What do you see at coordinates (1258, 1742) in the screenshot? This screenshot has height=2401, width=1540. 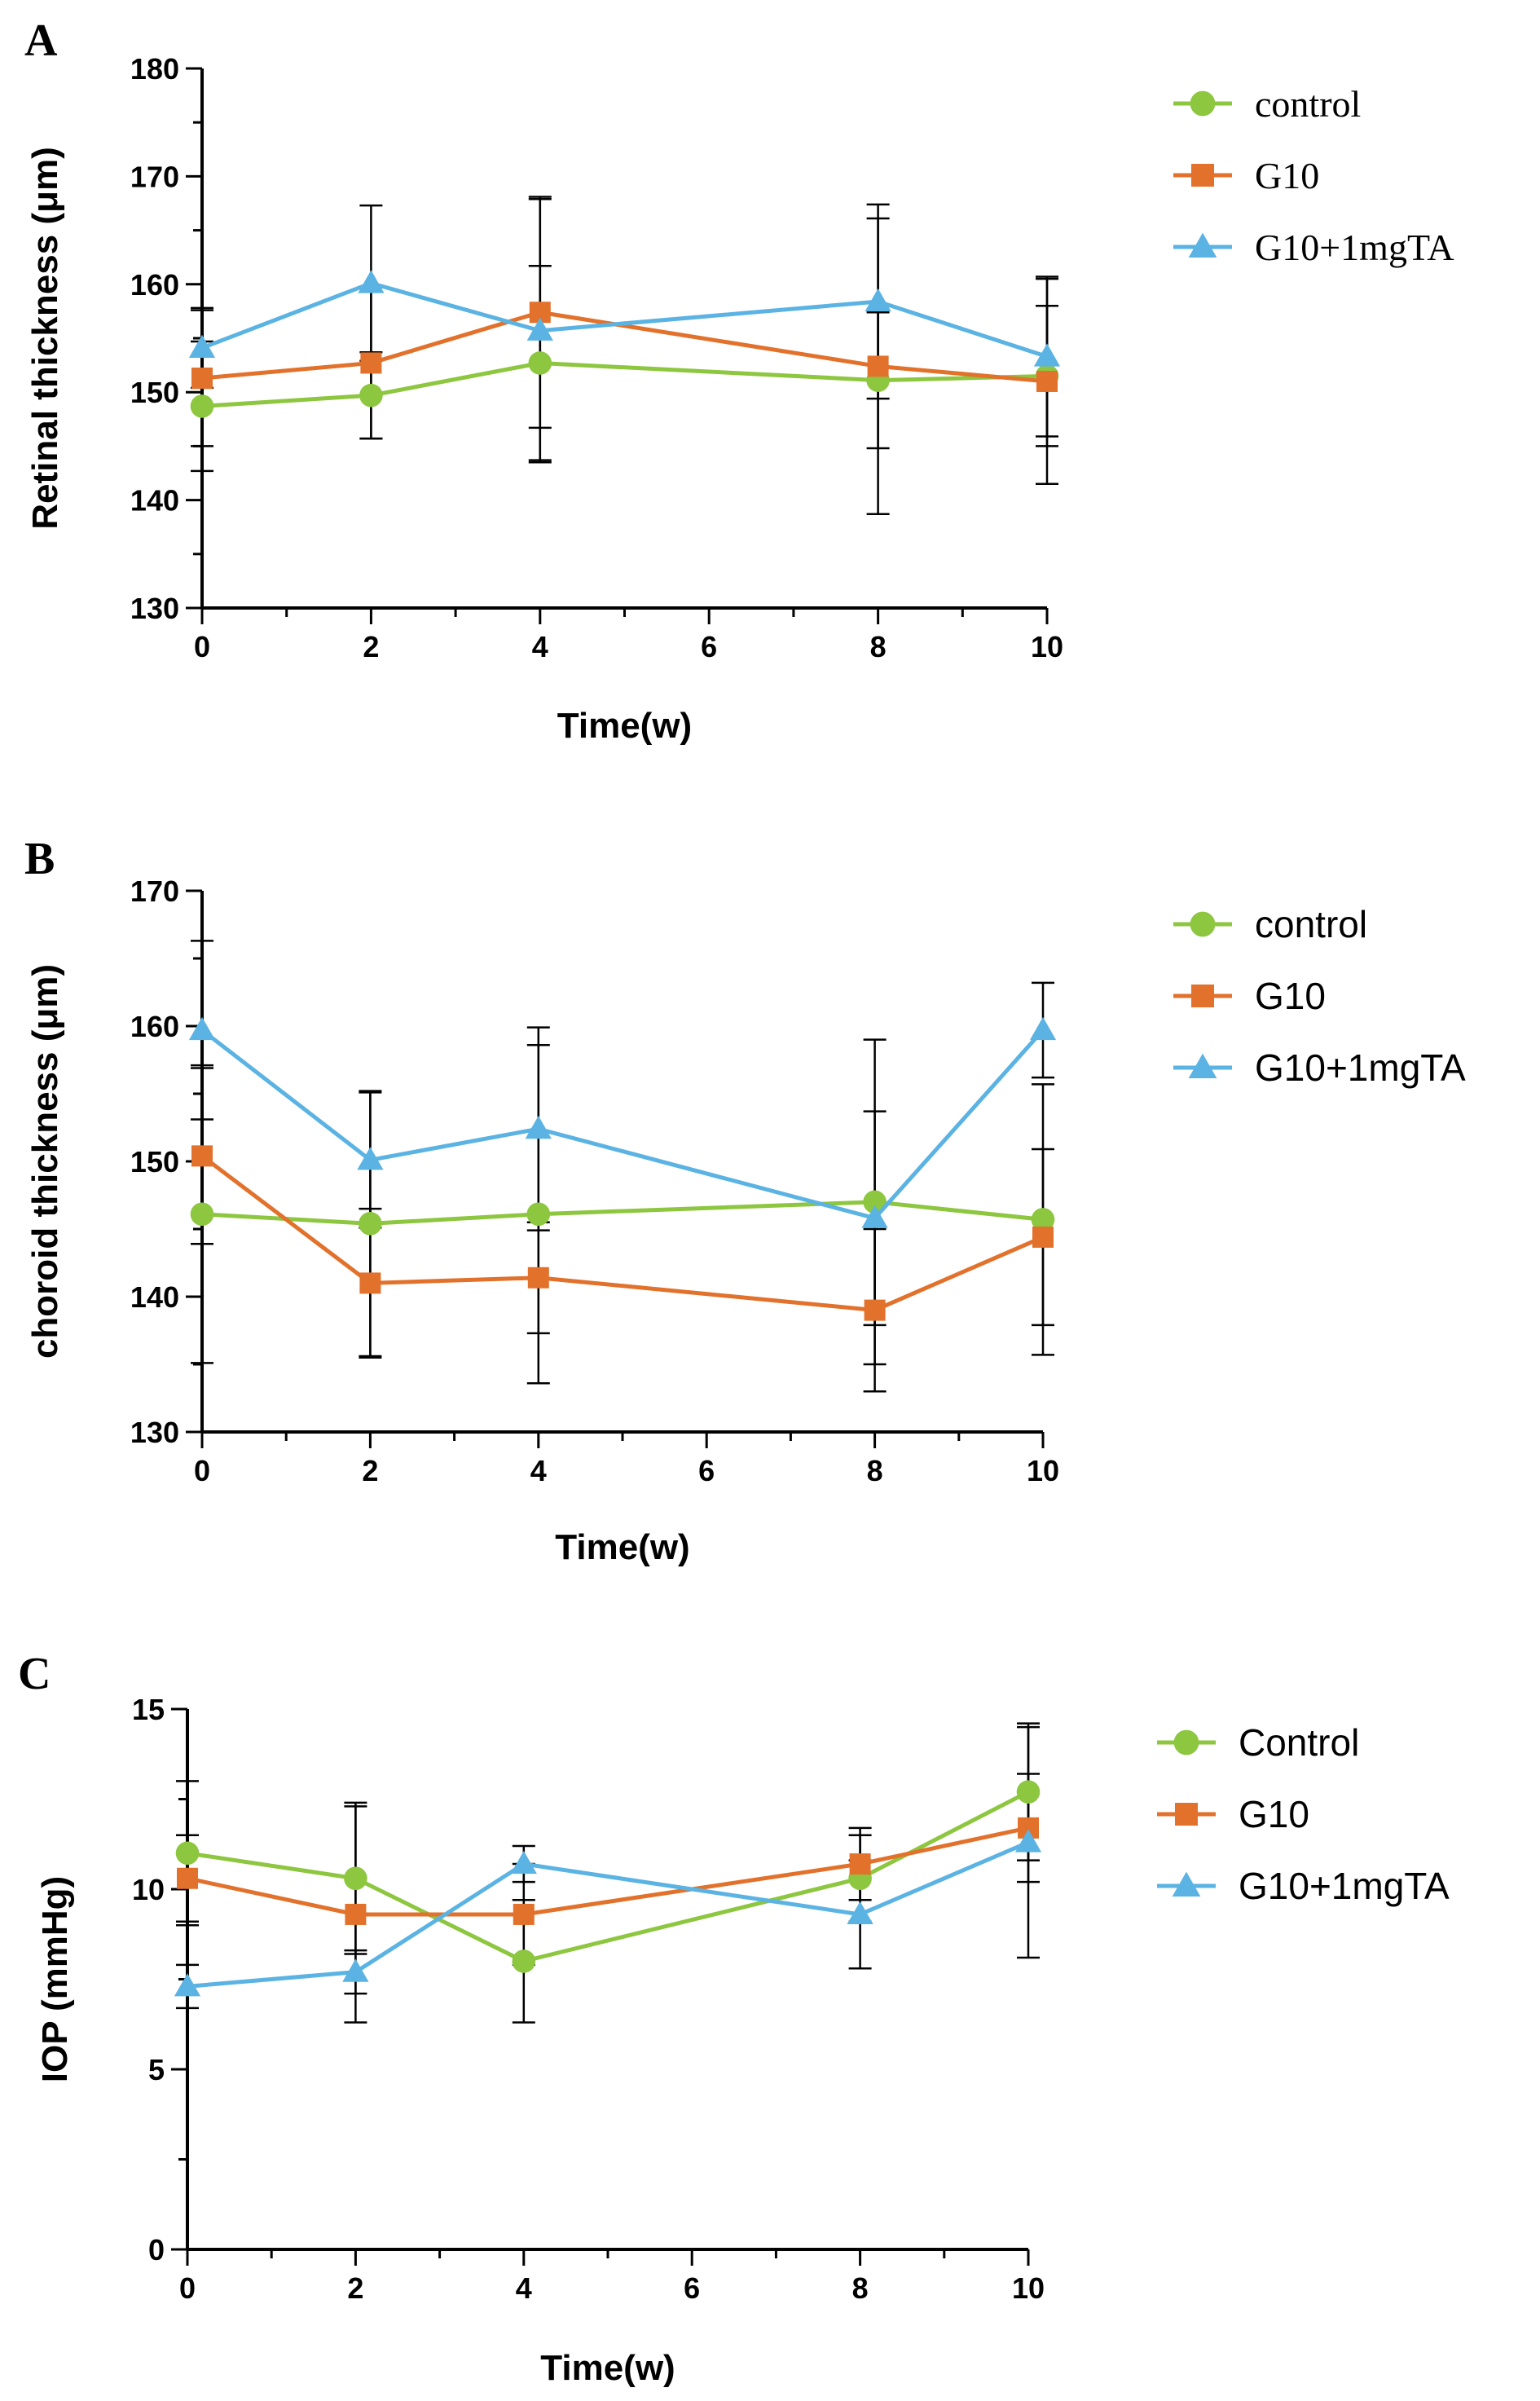 I see `legend-item: Control` at bounding box center [1258, 1742].